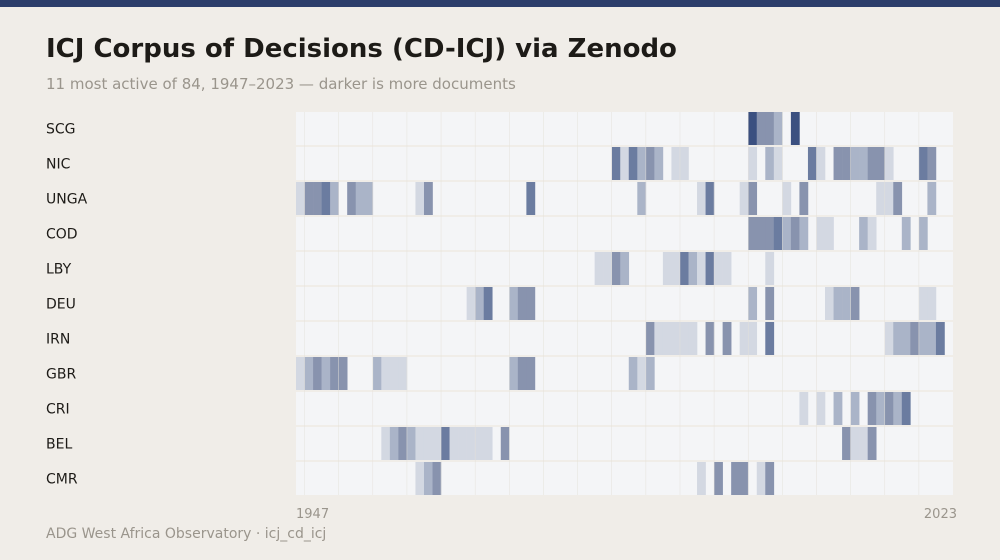 The width and height of the screenshot is (1000, 560). I want to click on row-label: COD, so click(62, 235).